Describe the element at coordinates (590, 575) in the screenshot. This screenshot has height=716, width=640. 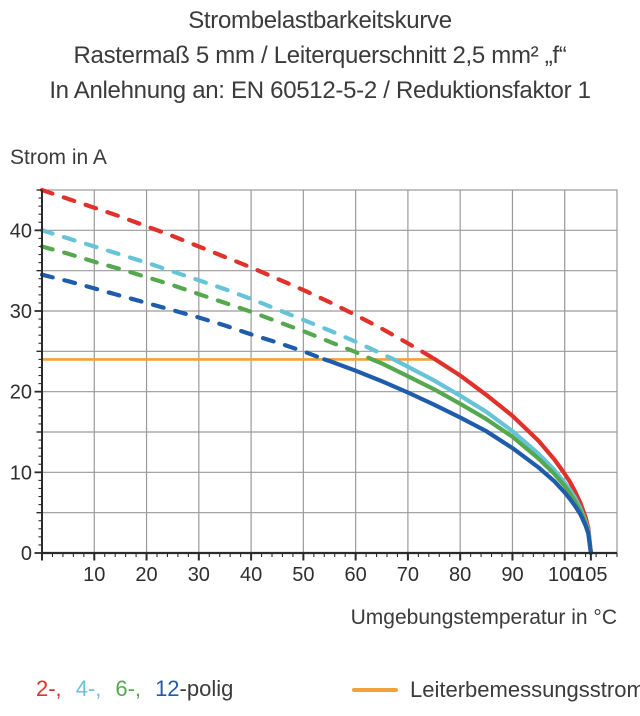
I see `x-tick-label: 105` at that location.